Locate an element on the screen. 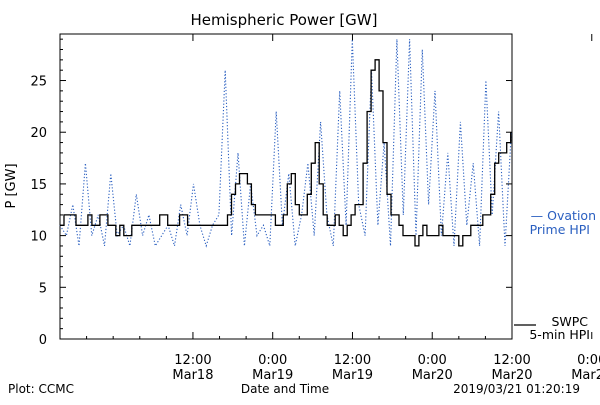 The height and width of the screenshot is (405, 600). legend-swpc-line2: 5-min HPI is located at coordinates (559, 334).